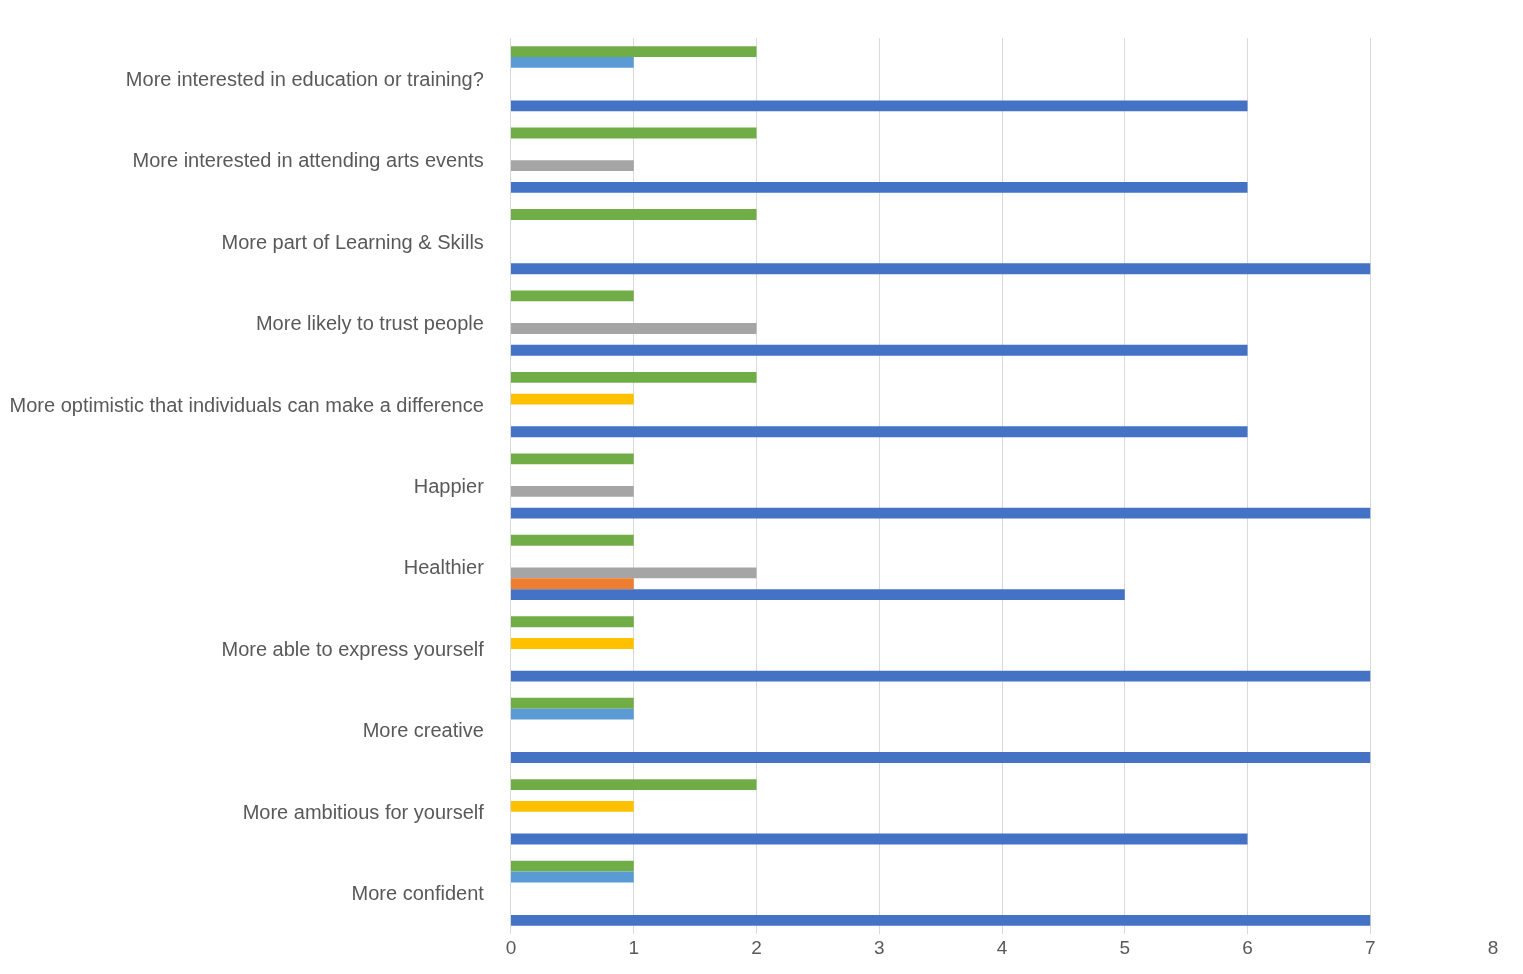 The height and width of the screenshot is (974, 1523). I want to click on y-tick-label: More optimistic that individuals can make a difference, so click(246, 404).